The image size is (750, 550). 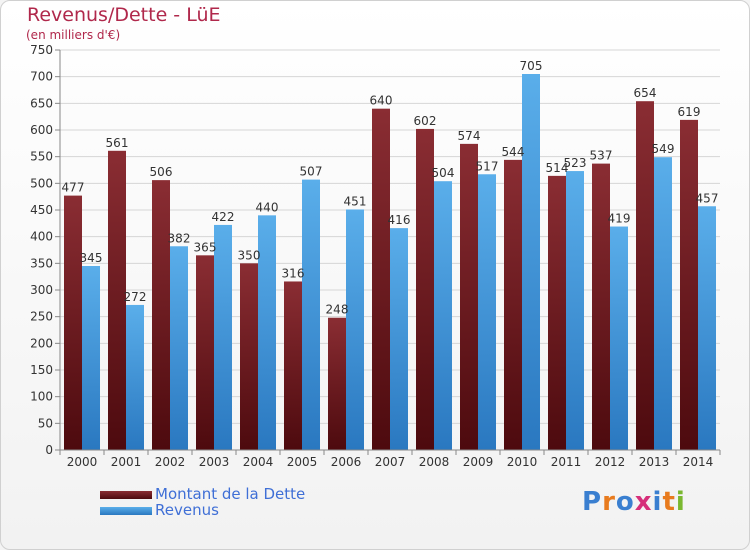 I want to click on value-label-revenue-2012: 419, so click(x=619, y=219).